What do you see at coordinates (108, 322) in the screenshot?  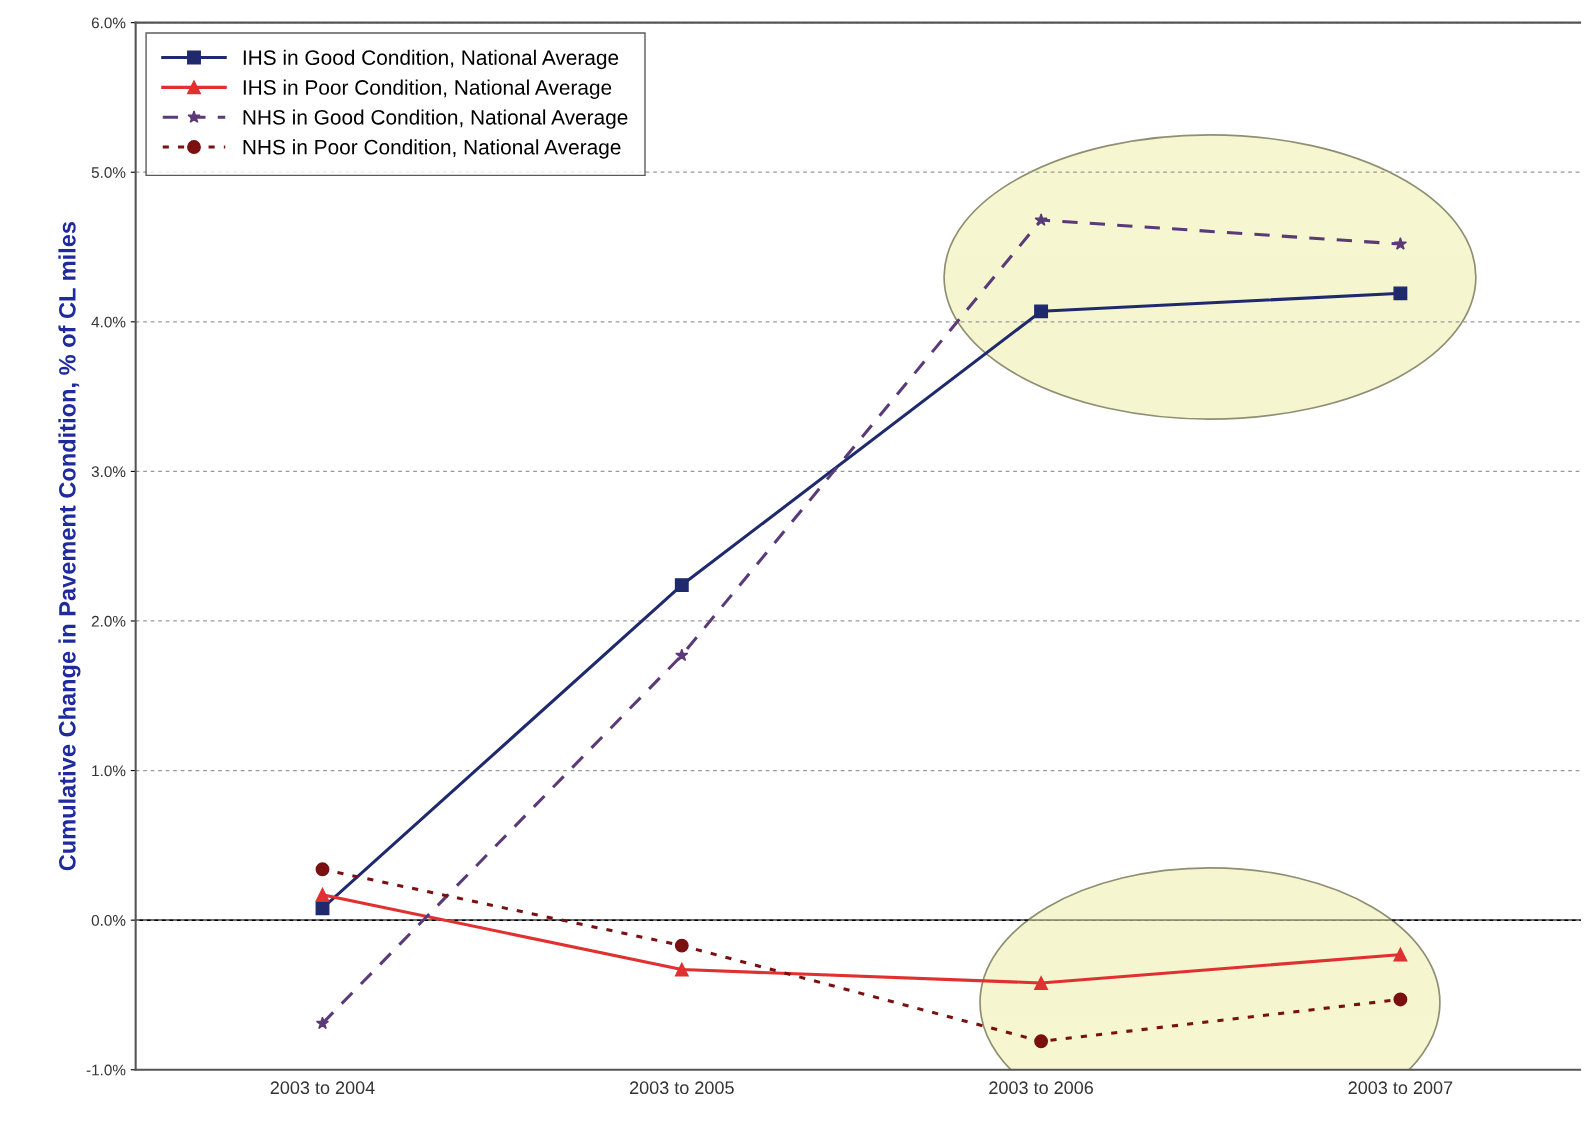 I see `y-tick-label: 4.0%` at bounding box center [108, 322].